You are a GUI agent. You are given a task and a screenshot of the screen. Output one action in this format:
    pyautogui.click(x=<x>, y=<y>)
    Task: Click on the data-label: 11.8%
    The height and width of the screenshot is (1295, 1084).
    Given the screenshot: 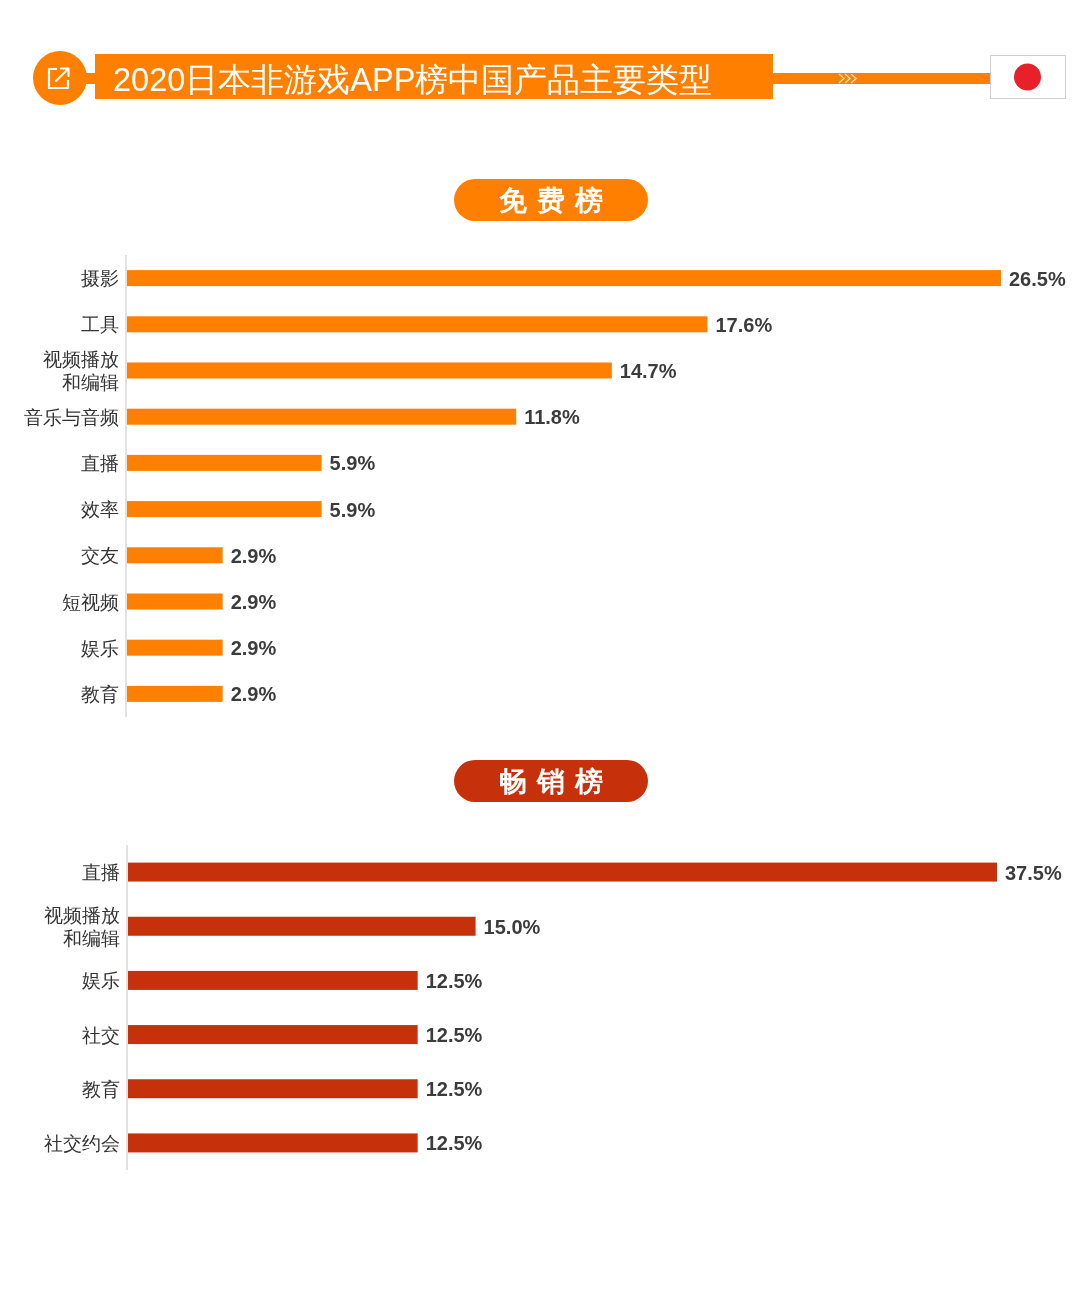 What is the action you would take?
    pyautogui.click(x=552, y=417)
    